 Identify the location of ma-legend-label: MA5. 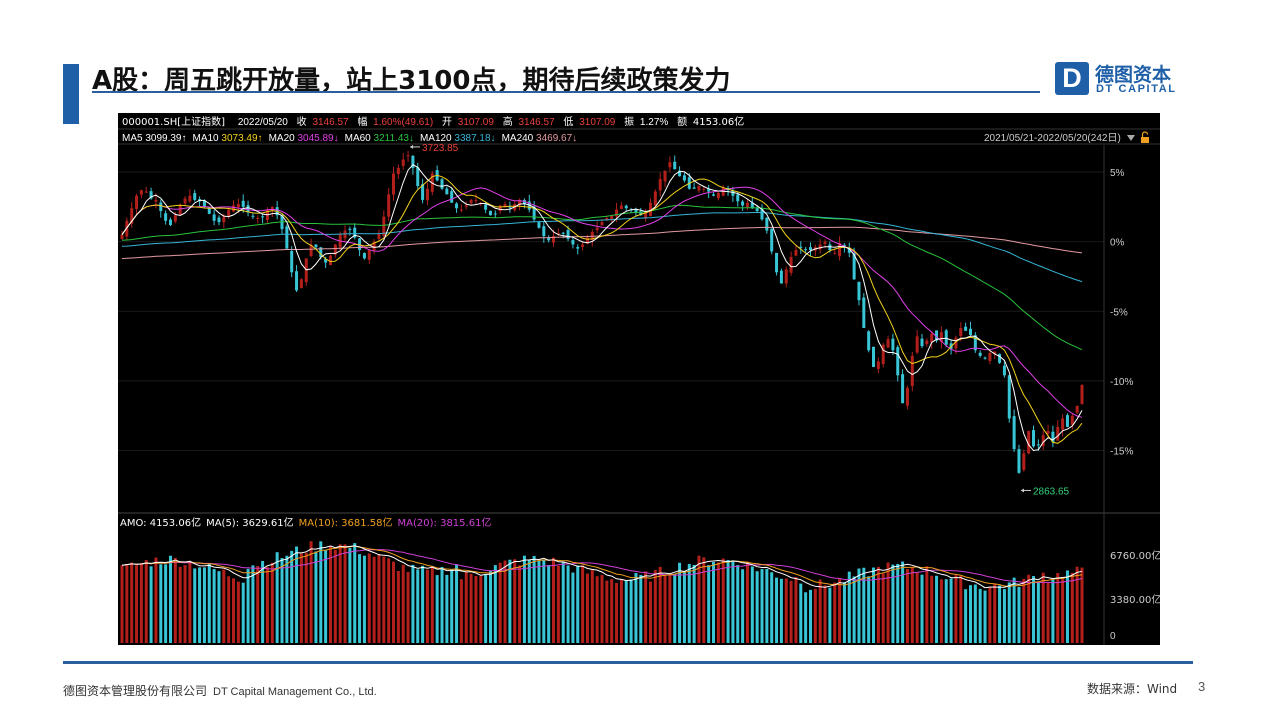
(133, 138).